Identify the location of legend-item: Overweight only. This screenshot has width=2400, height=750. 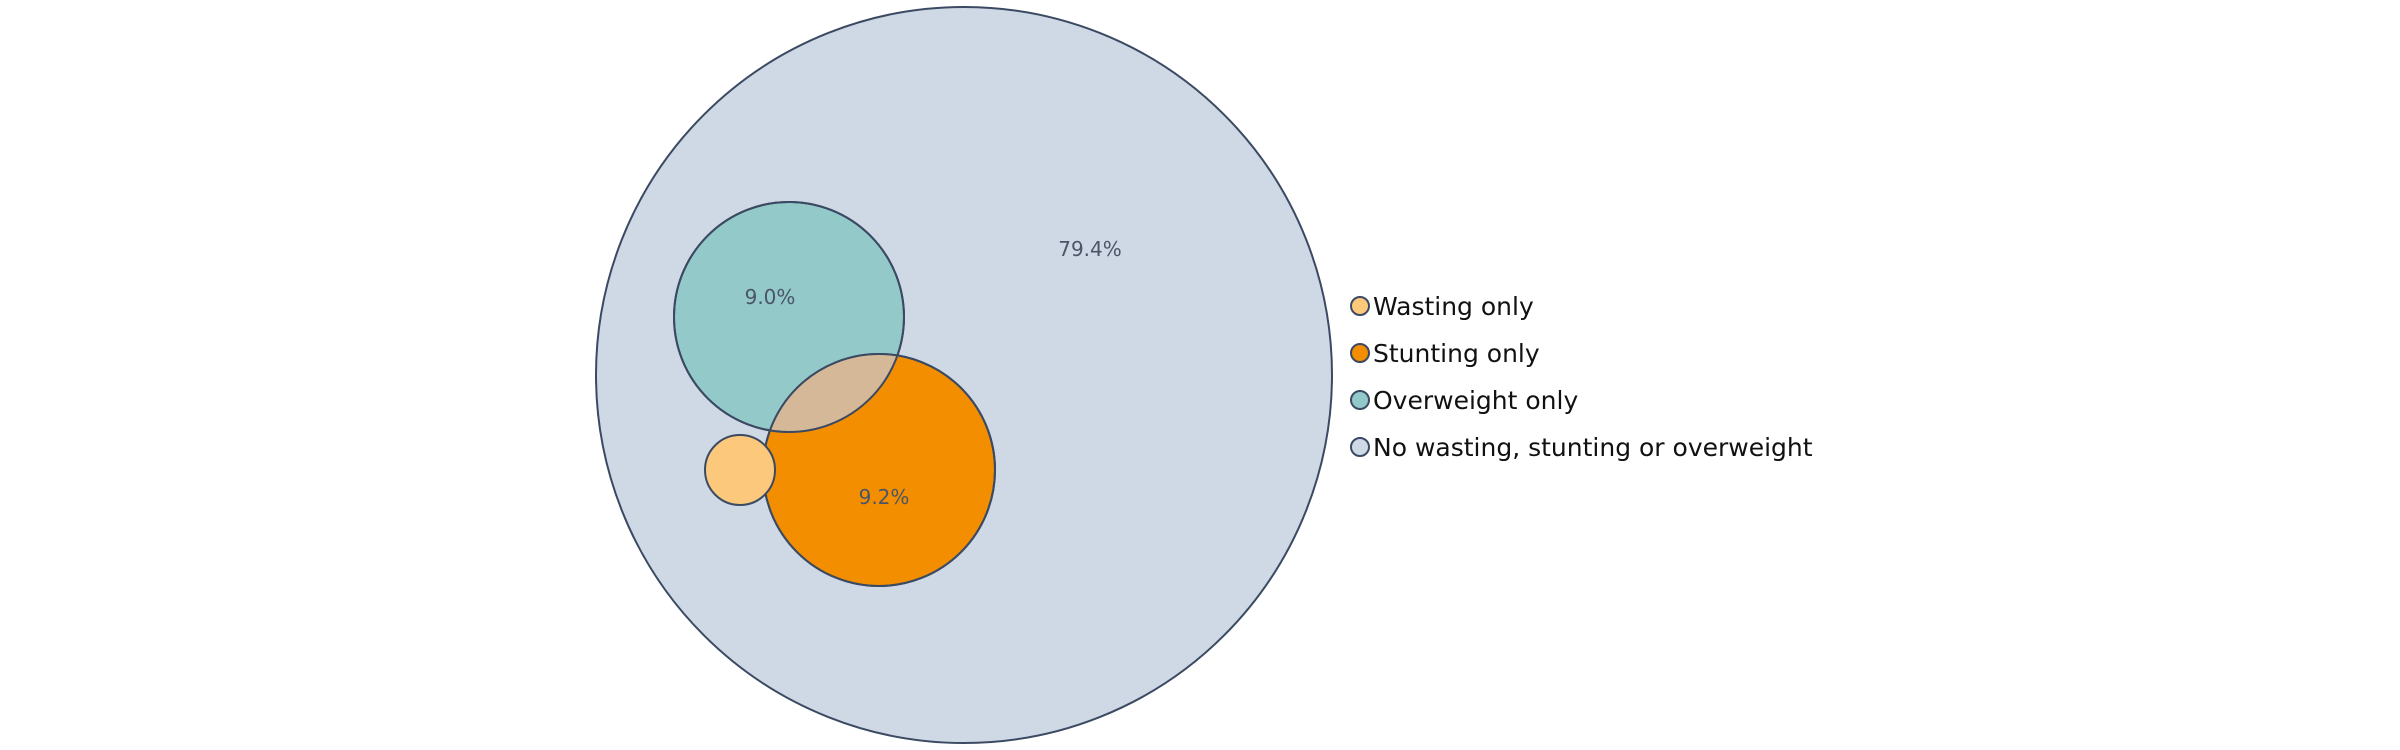
(1464, 400).